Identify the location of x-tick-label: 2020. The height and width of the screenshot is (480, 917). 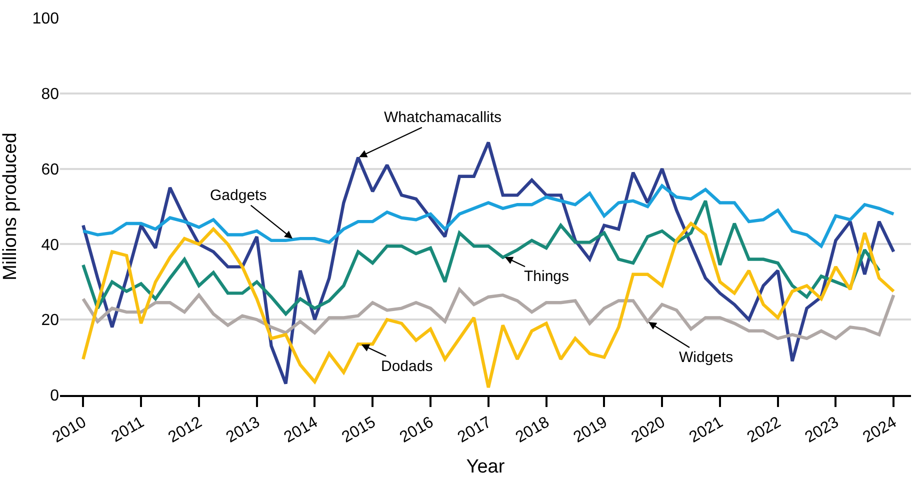
(648, 430).